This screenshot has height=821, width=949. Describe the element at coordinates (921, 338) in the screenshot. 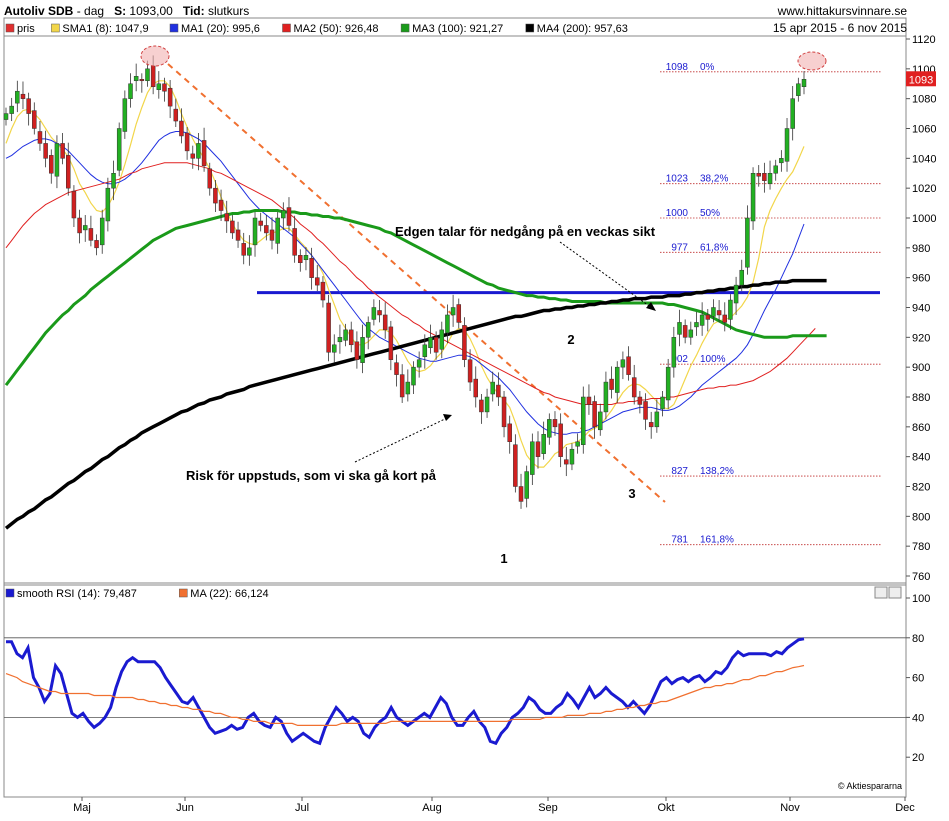

I see `y-tick-label-920: 920` at that location.